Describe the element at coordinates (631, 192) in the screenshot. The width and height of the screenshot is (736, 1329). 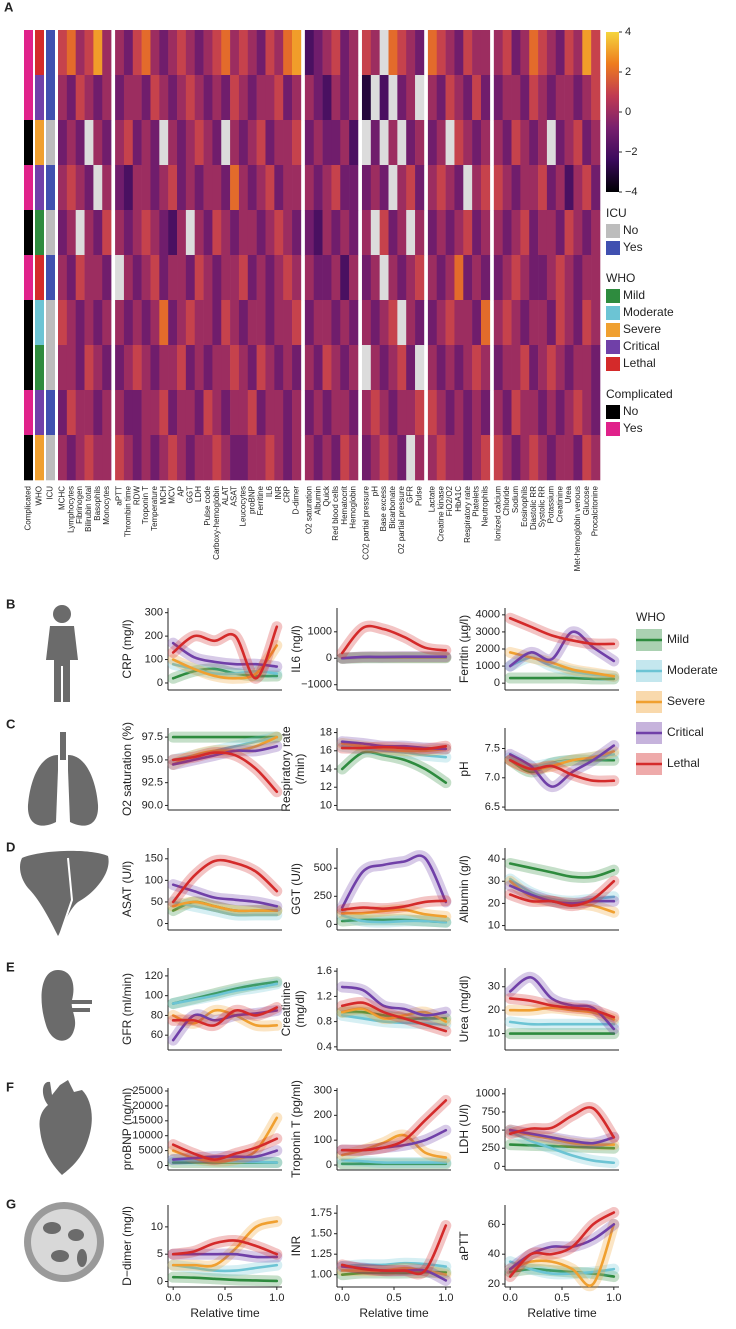
I see `colorbar-tick-label: −4` at that location.